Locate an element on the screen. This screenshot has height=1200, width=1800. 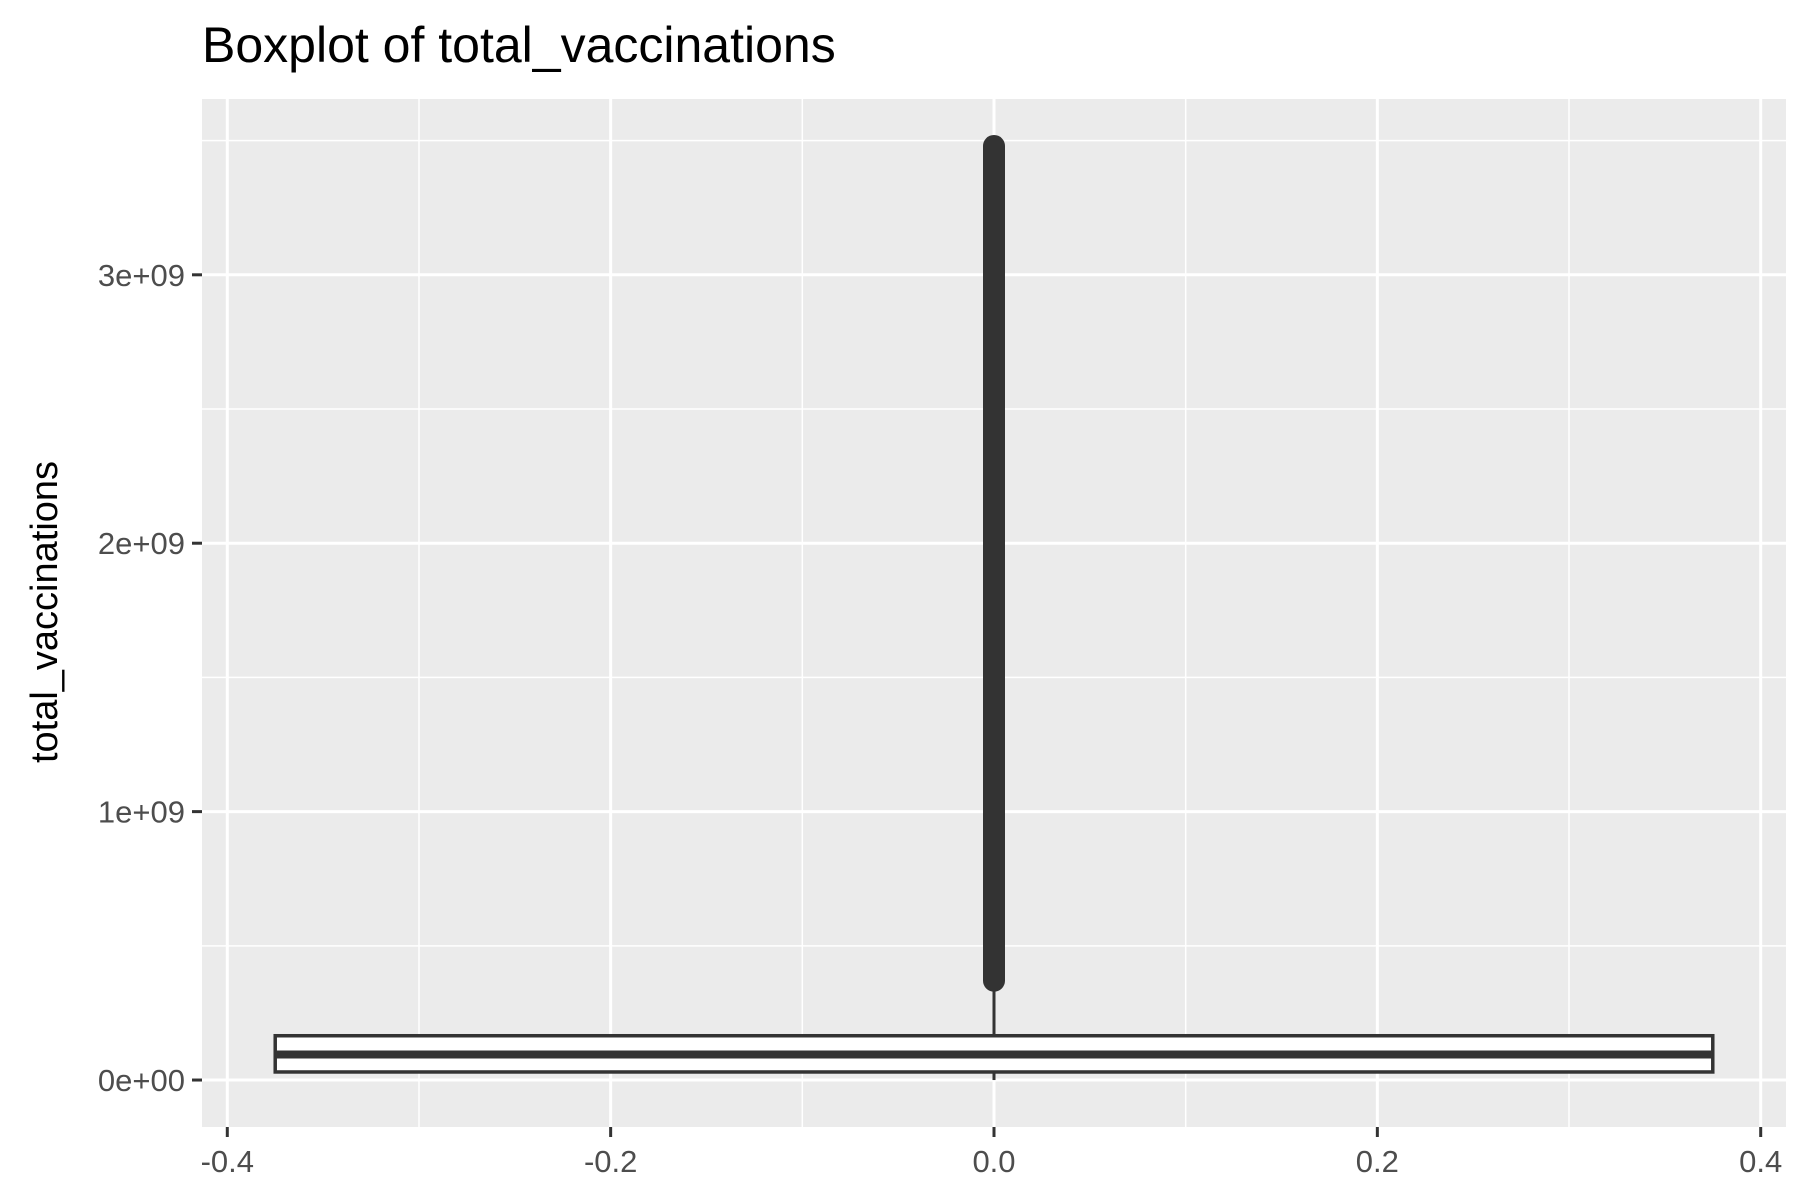
y-axis: 0e+00 1e+09 2e+09 3e+09 is located at coordinates (150, 678).